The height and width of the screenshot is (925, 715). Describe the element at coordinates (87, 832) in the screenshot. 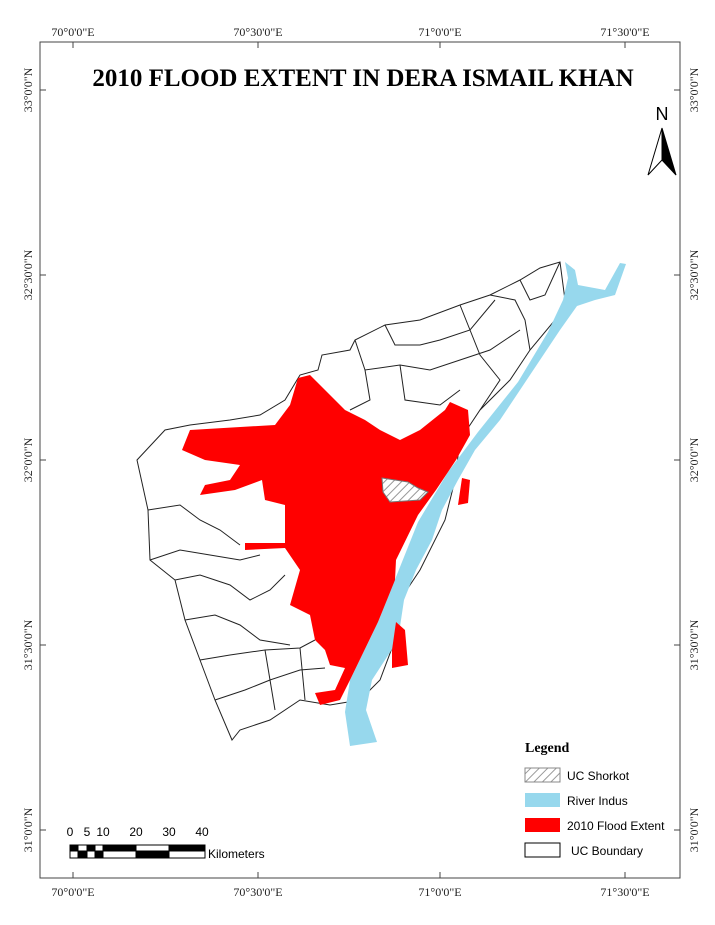

I see `scale-tick-label: 5` at that location.